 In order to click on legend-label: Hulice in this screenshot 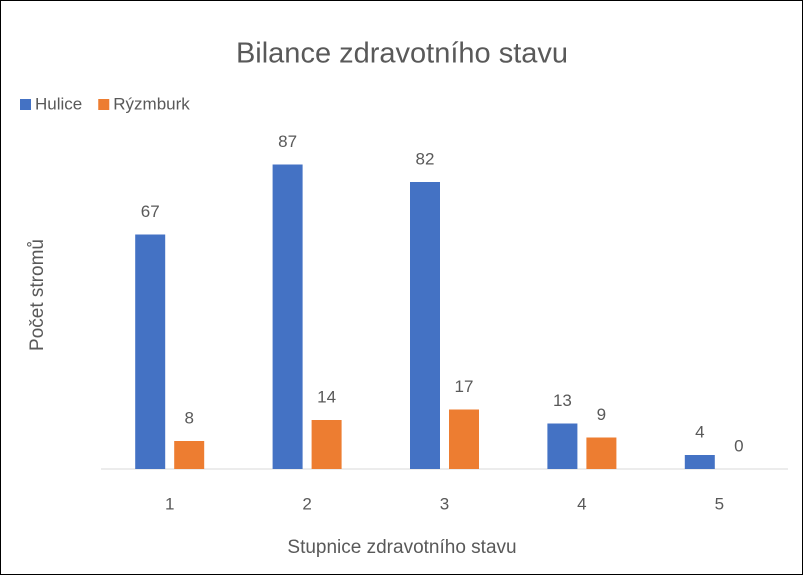, I will do `click(58, 103)`.